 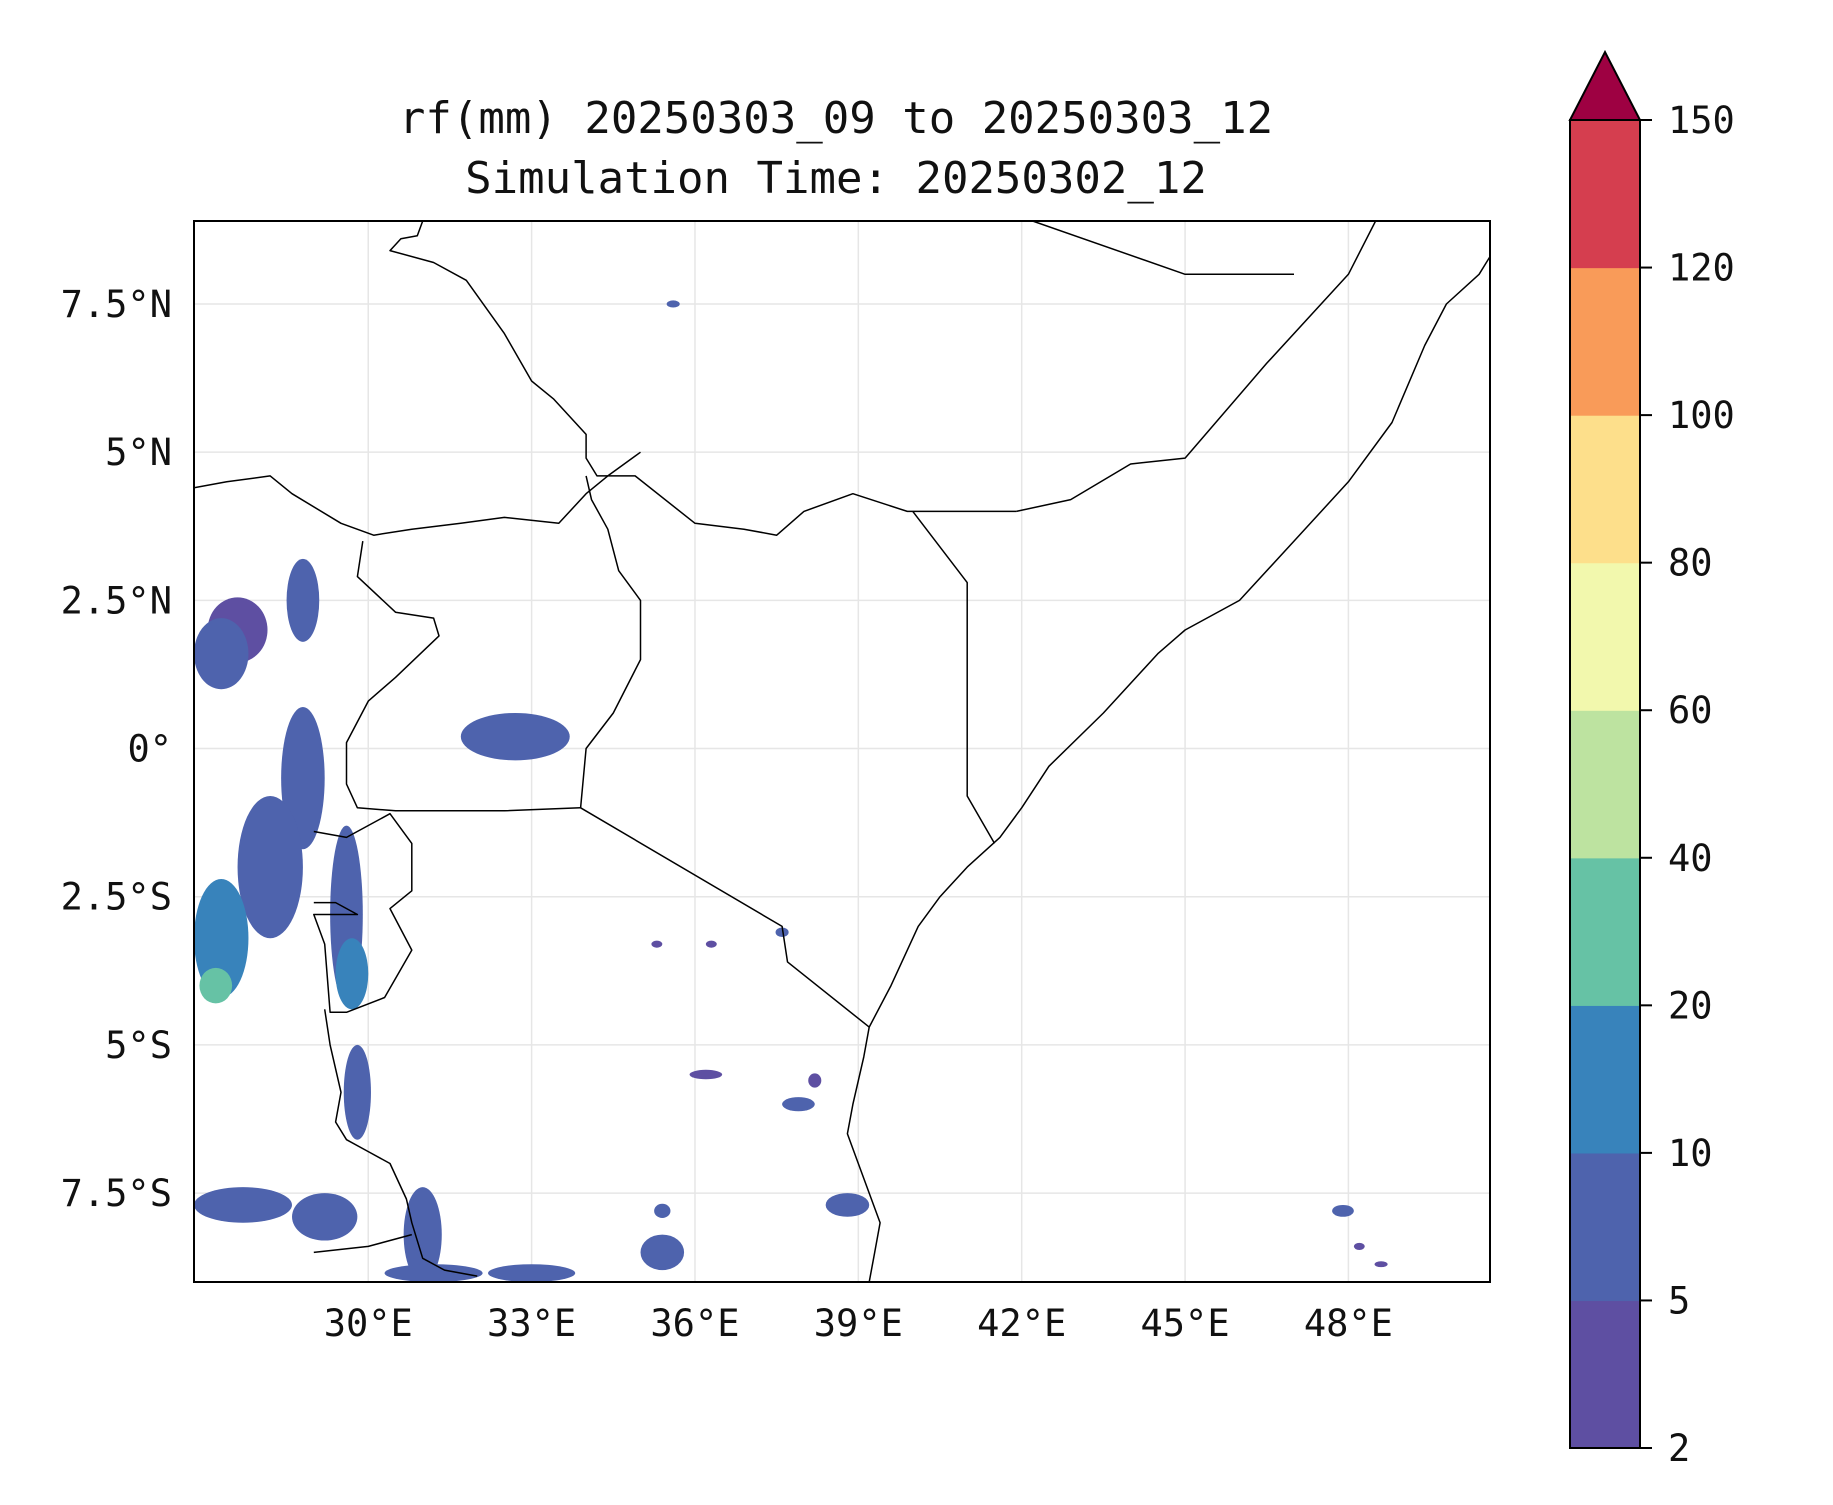 I want to click on colorbar-tick-label-9: 150, so click(x=1701, y=120).